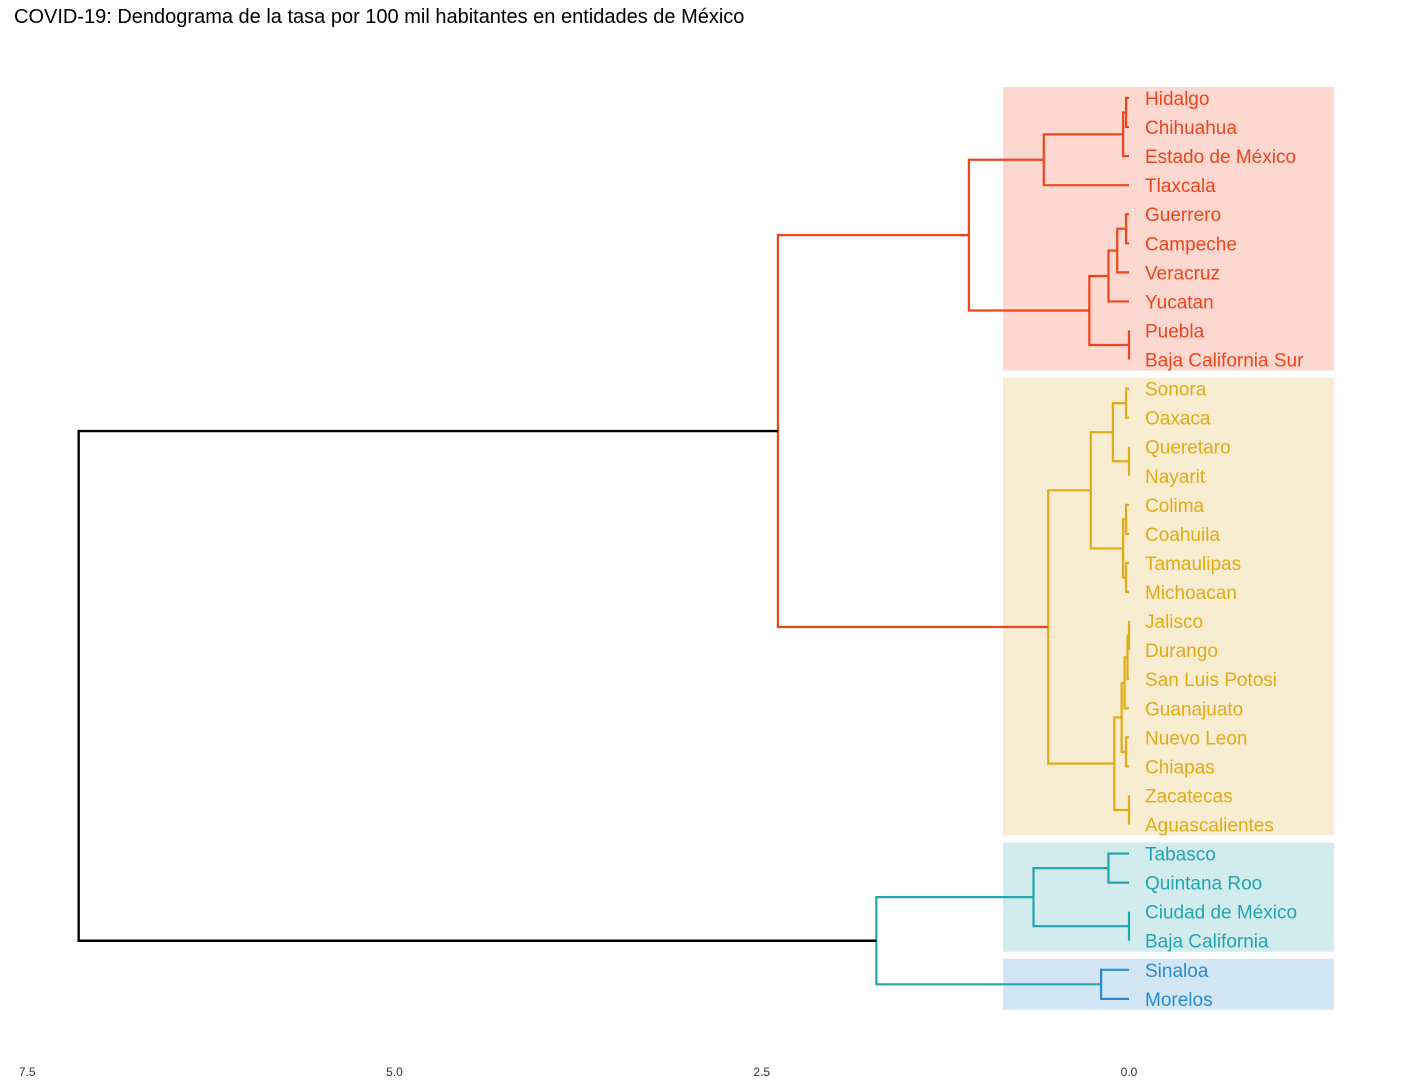  I want to click on leaf-label: Guerrero, so click(1183, 215).